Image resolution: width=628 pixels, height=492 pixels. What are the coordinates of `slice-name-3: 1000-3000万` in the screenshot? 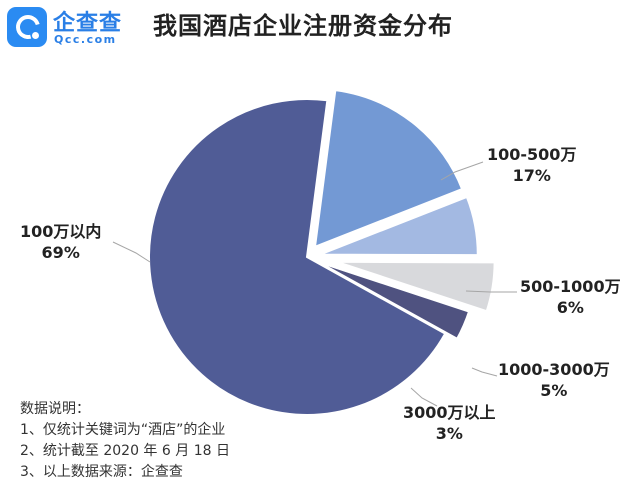 It's located at (554, 369).